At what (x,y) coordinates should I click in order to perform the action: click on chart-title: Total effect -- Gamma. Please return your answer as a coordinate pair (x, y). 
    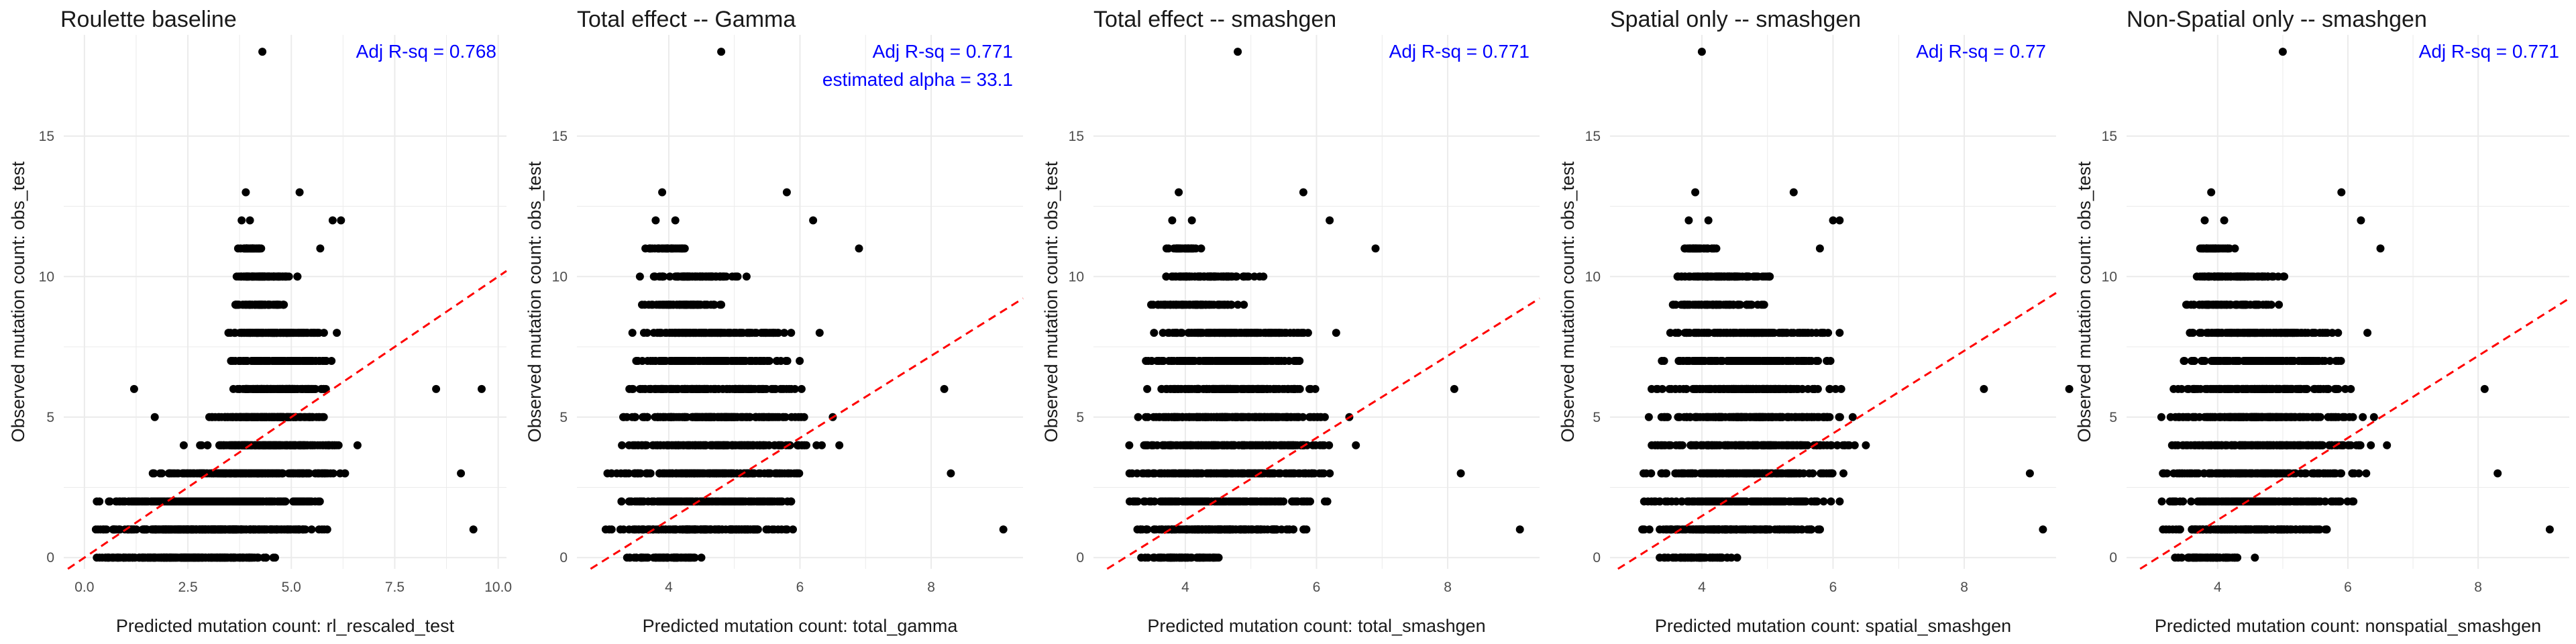
    Looking at the image, I should click on (686, 19).